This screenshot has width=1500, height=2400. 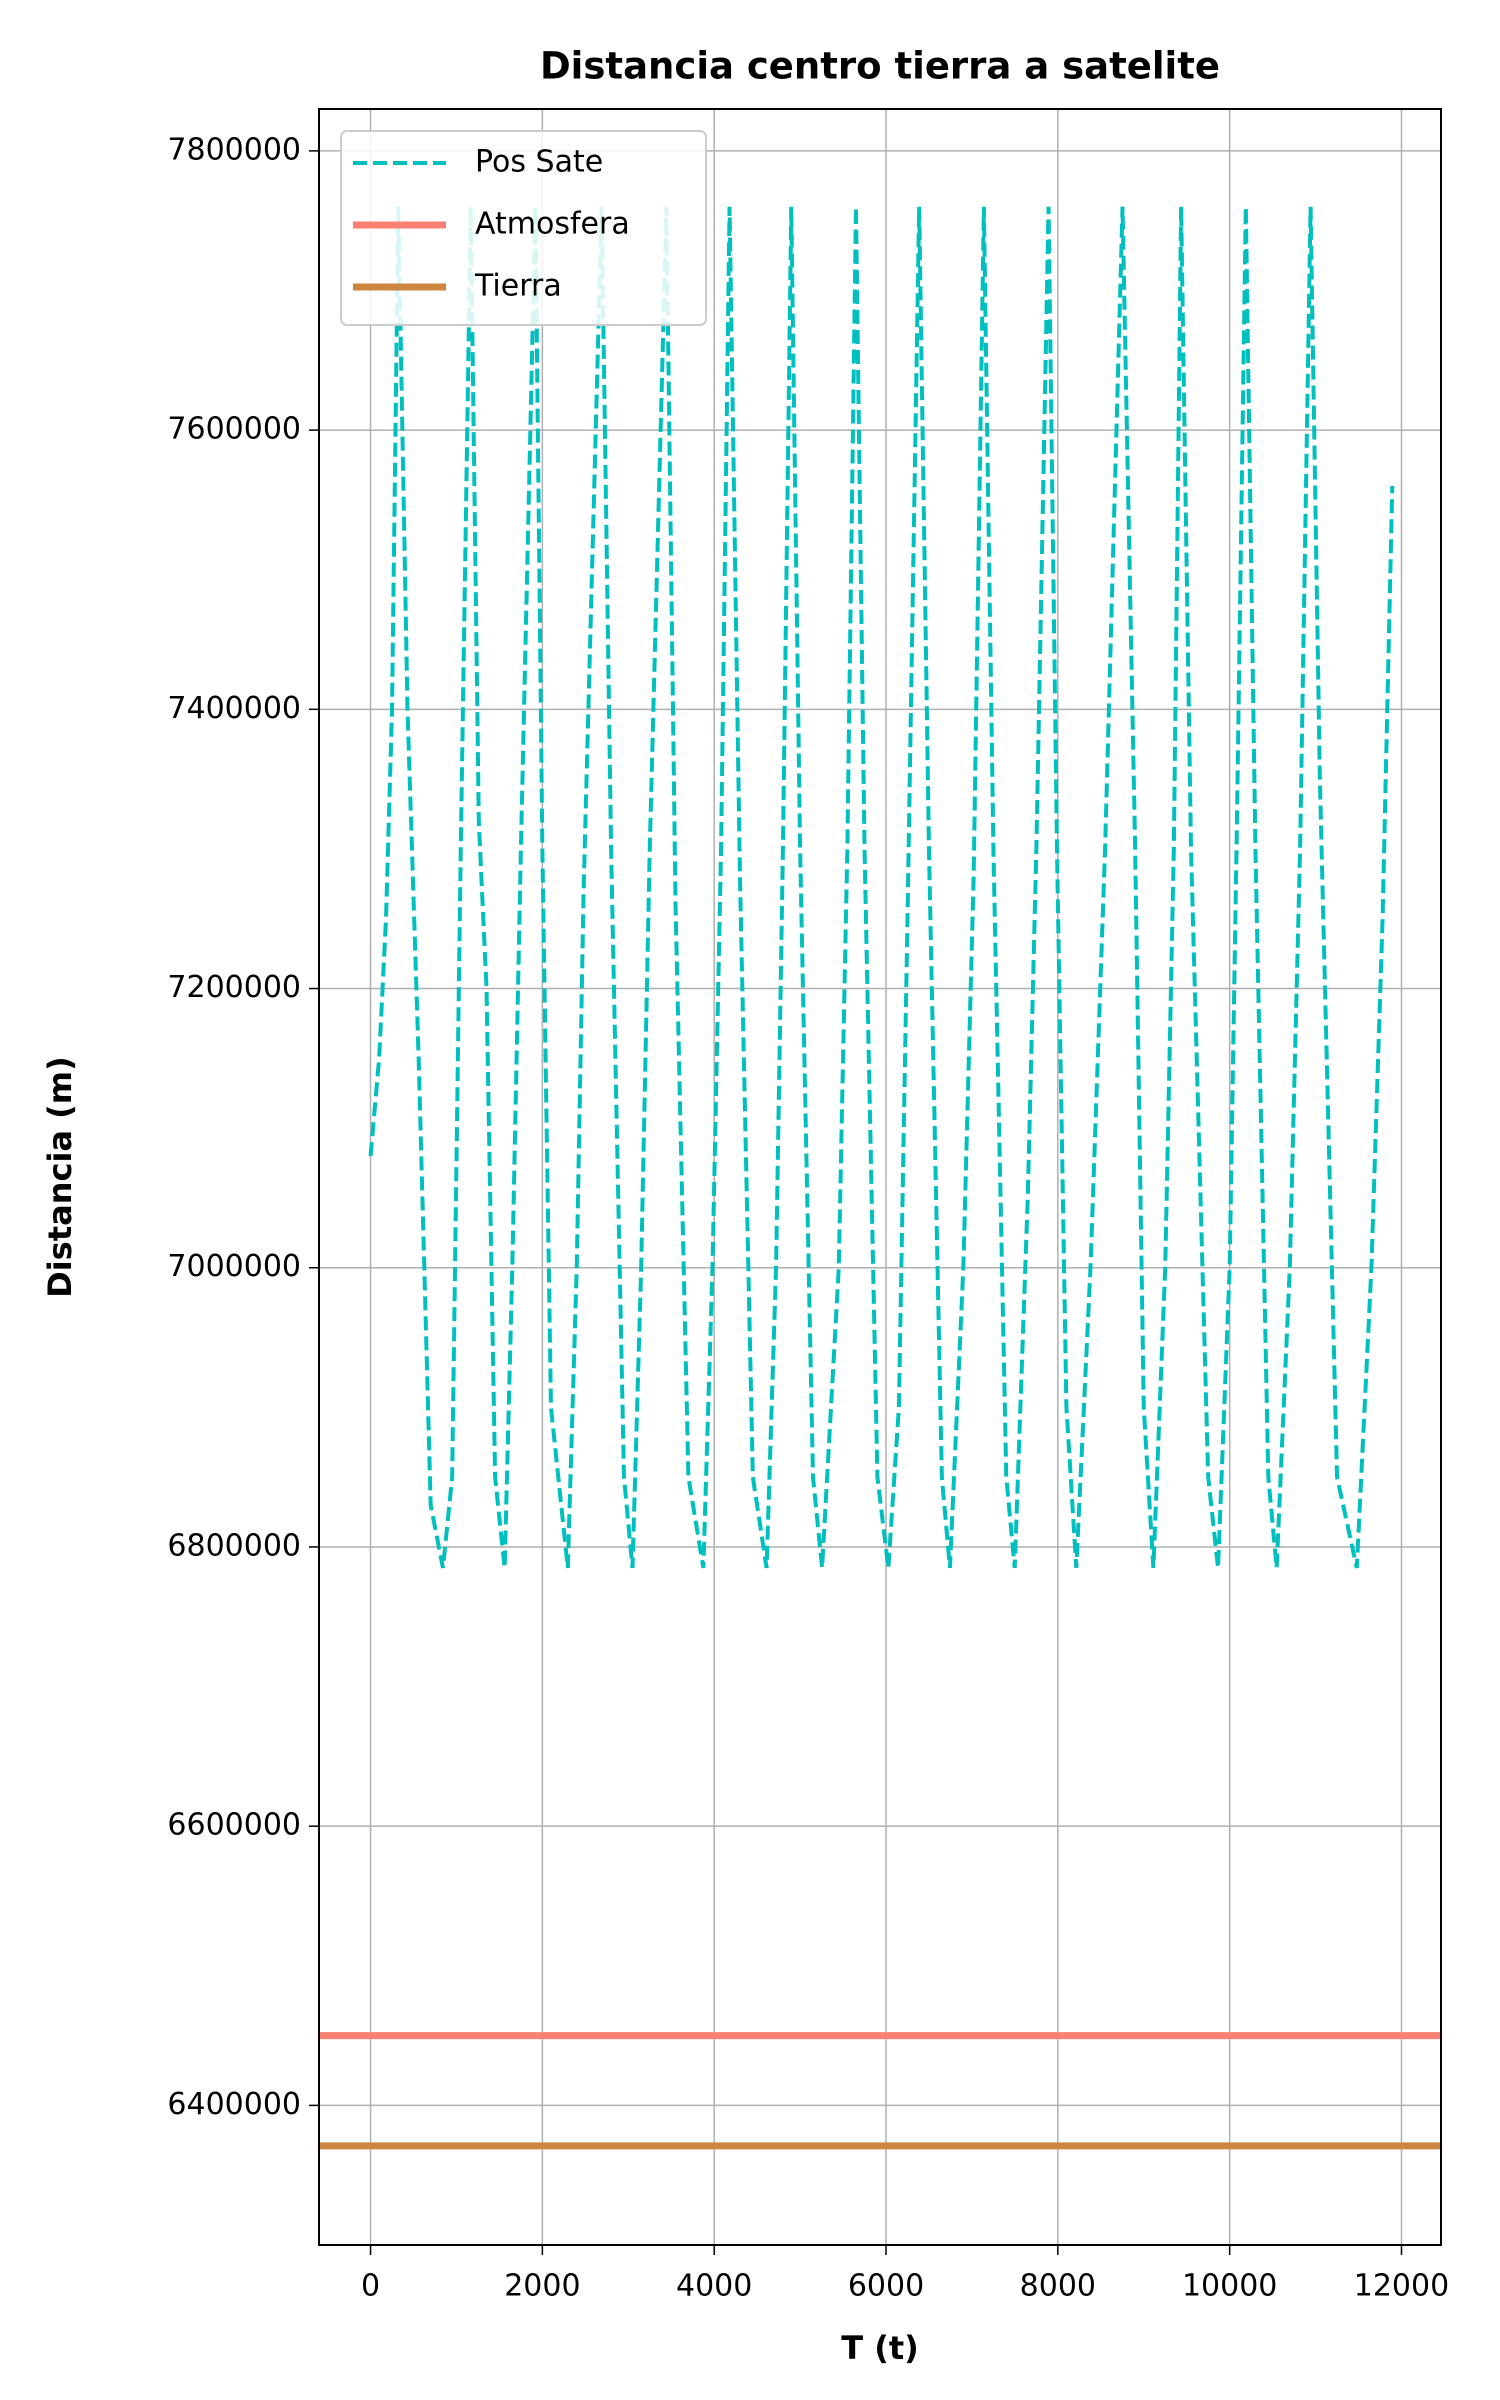 I want to click on y-tick-label: 7800000, so click(x=234, y=149).